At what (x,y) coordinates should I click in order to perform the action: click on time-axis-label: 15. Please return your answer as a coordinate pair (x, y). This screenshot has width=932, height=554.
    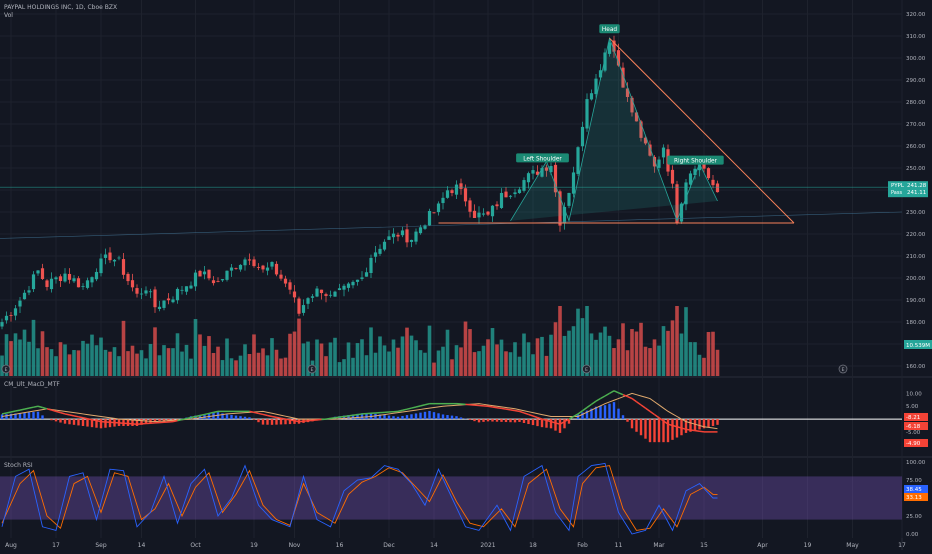
    Looking at the image, I should click on (704, 545).